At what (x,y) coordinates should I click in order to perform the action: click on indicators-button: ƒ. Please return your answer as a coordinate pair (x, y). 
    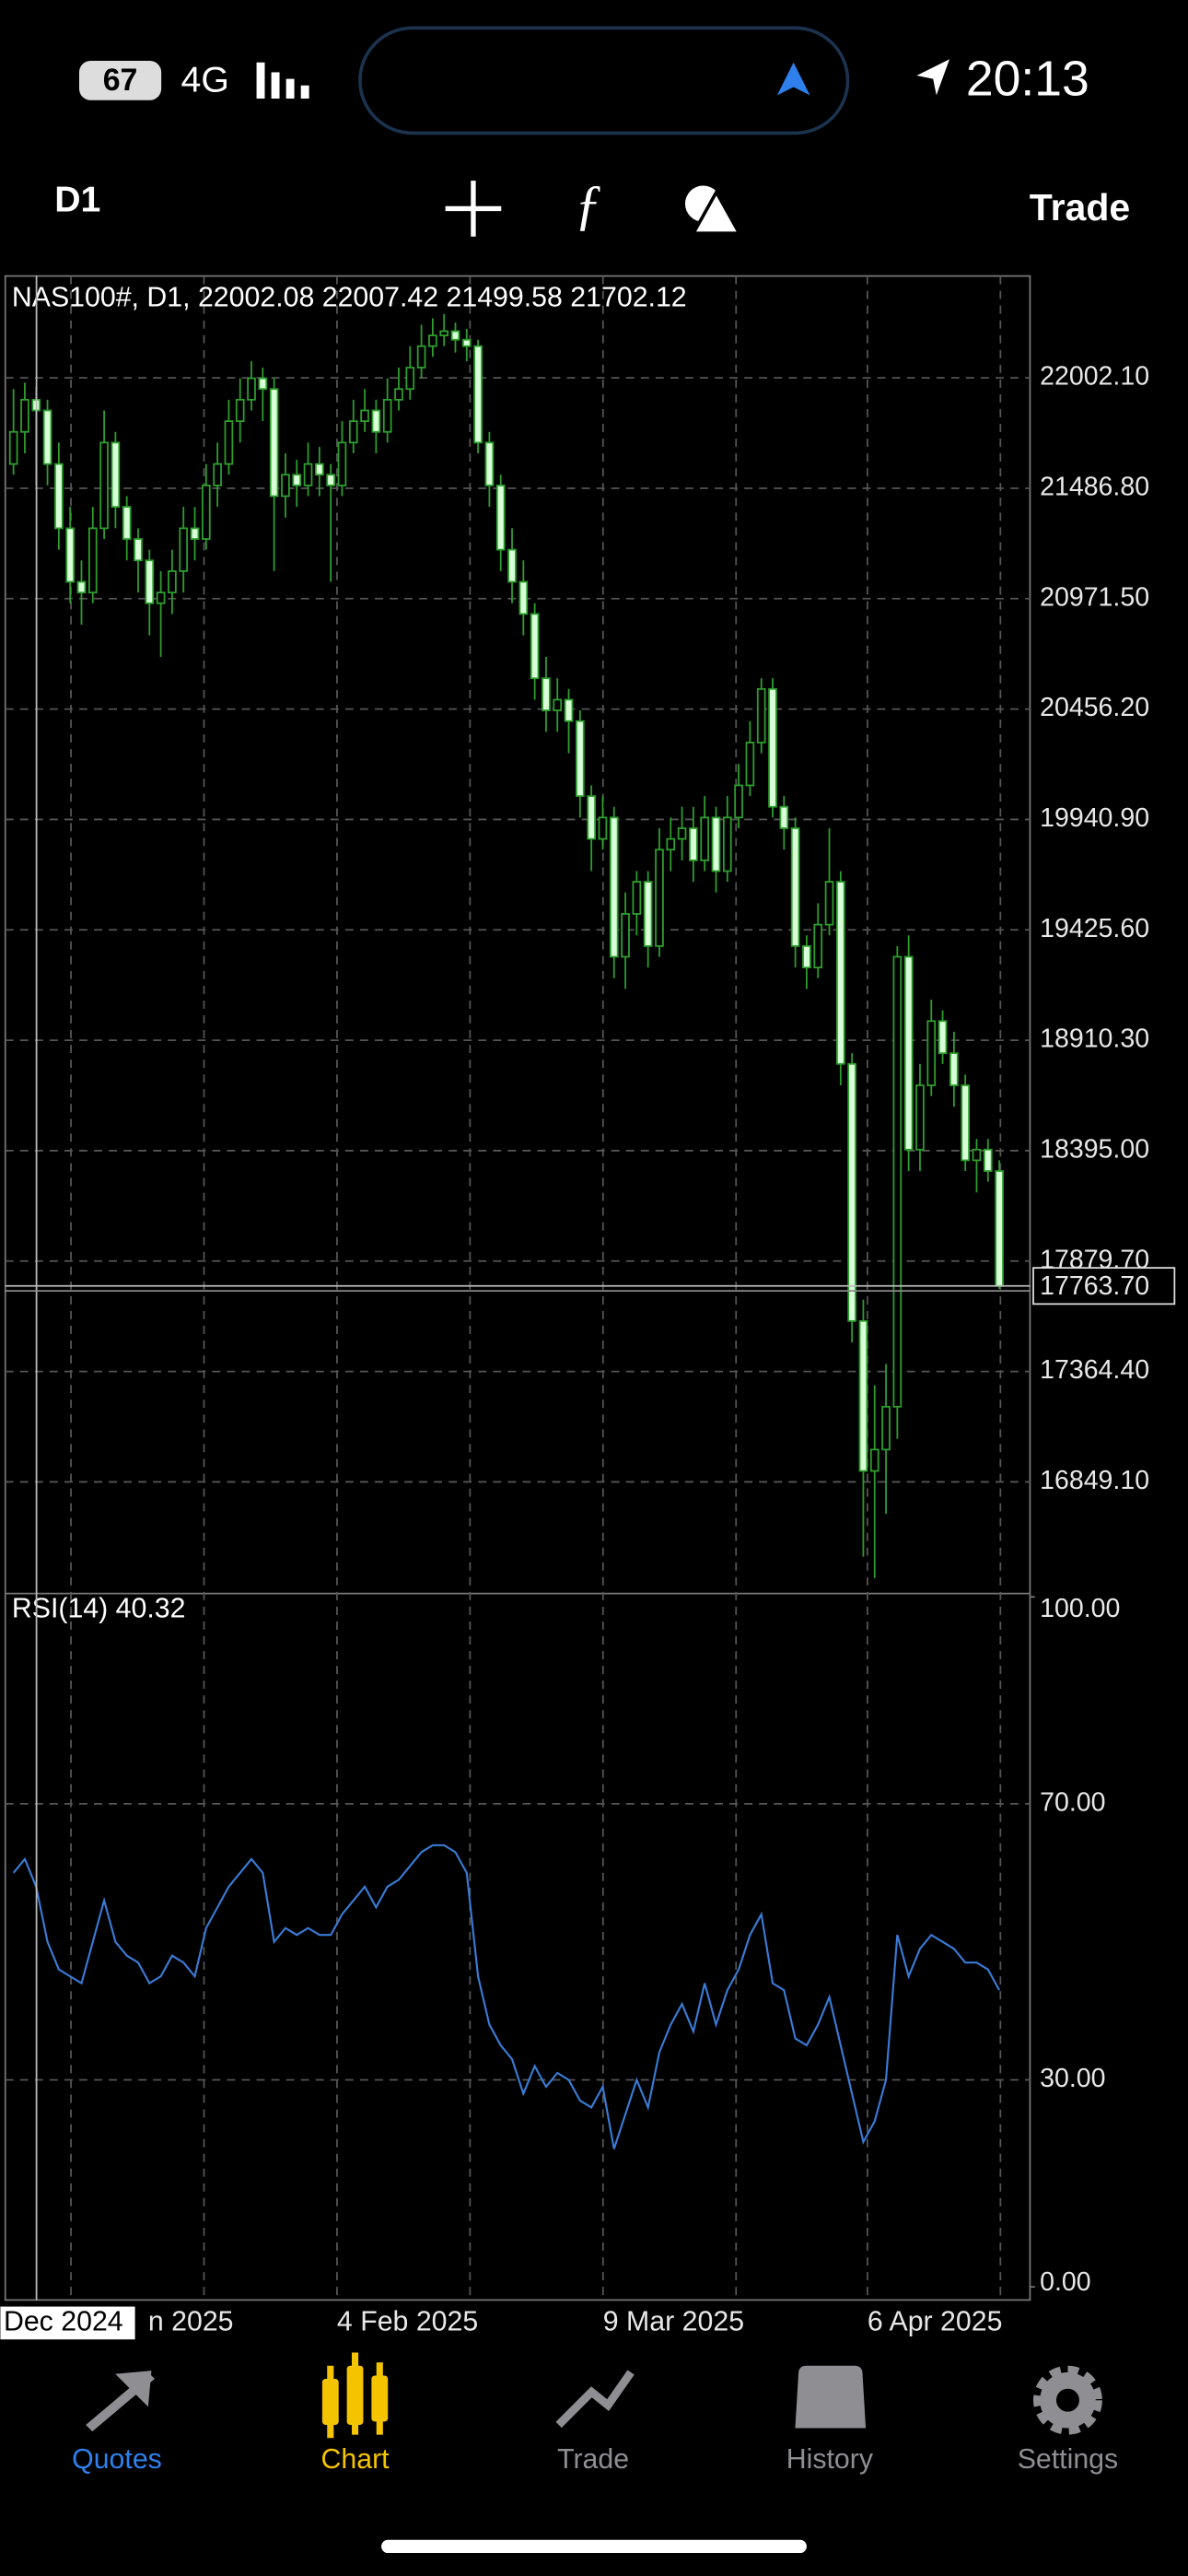
    Looking at the image, I should click on (588, 205).